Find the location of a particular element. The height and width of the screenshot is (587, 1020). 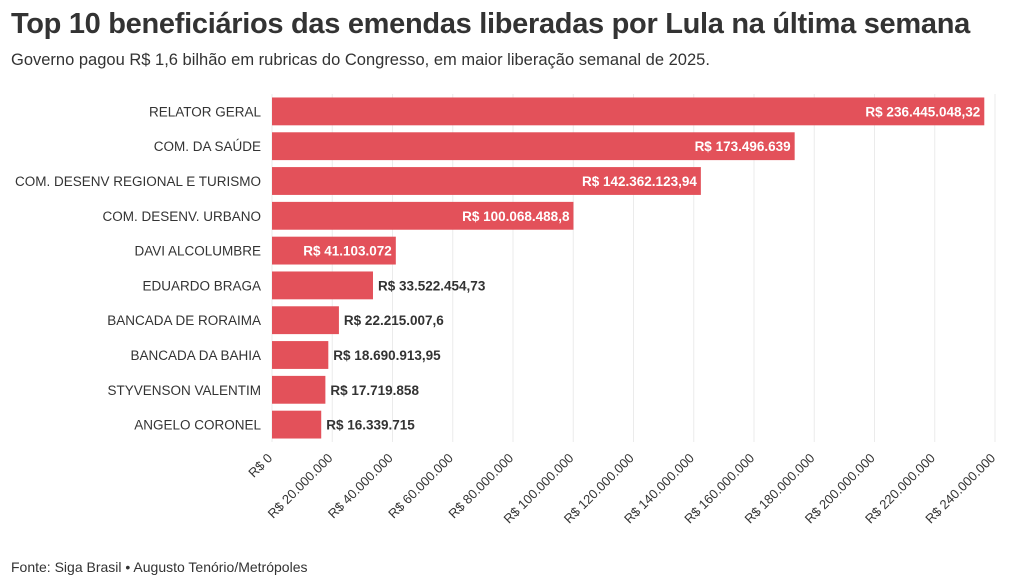

category-label: STYVENSON VALENTIM is located at coordinates (184, 390).